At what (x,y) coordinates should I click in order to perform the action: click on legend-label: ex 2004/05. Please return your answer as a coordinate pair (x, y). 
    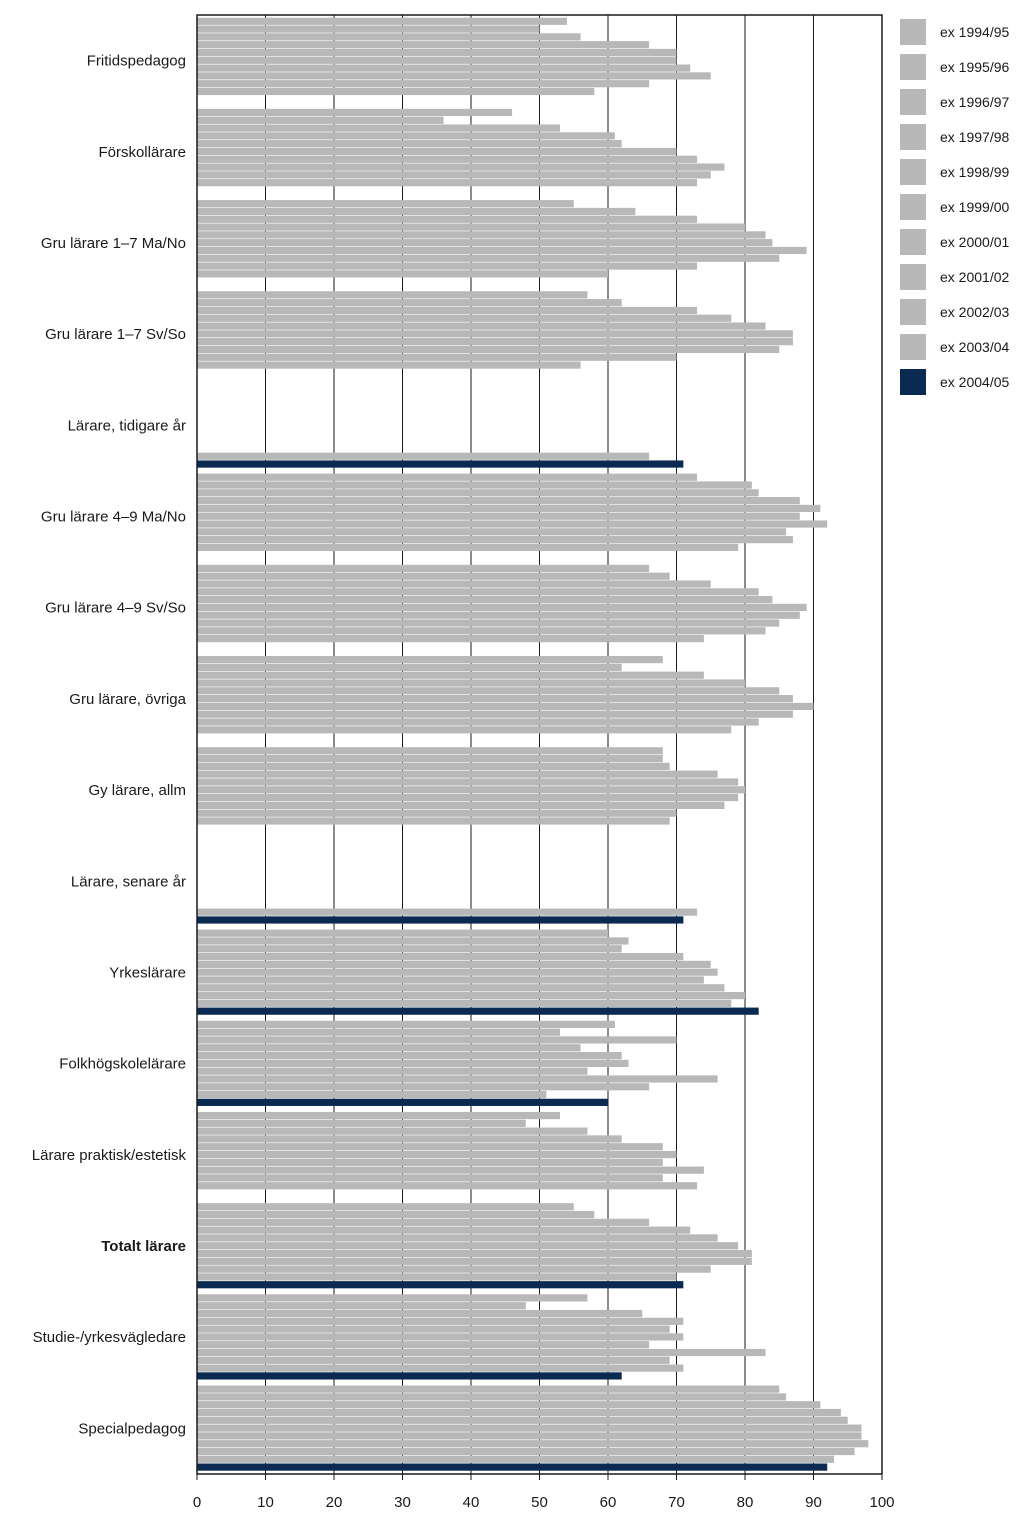
    Looking at the image, I should click on (975, 381).